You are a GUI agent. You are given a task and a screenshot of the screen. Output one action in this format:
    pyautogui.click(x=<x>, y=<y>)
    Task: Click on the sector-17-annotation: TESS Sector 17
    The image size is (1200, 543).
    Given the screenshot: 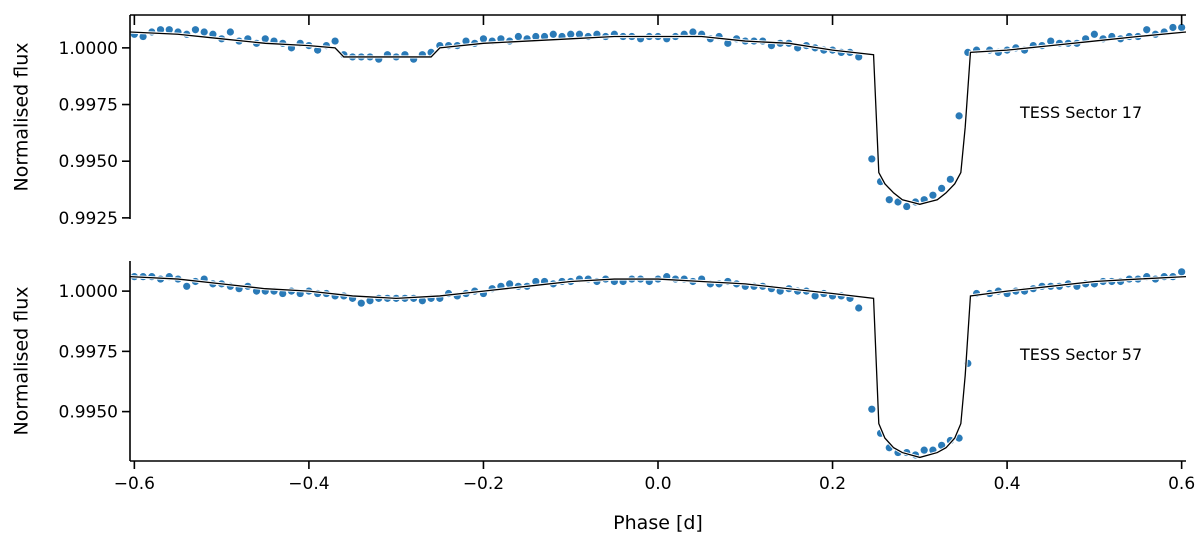 What is the action you would take?
    pyautogui.click(x=1080, y=112)
    